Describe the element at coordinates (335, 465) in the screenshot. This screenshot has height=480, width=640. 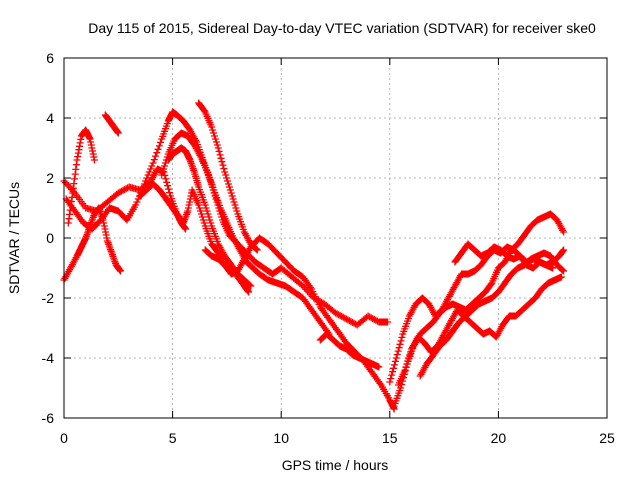
I see `x-axis-title: GPS time / hours` at that location.